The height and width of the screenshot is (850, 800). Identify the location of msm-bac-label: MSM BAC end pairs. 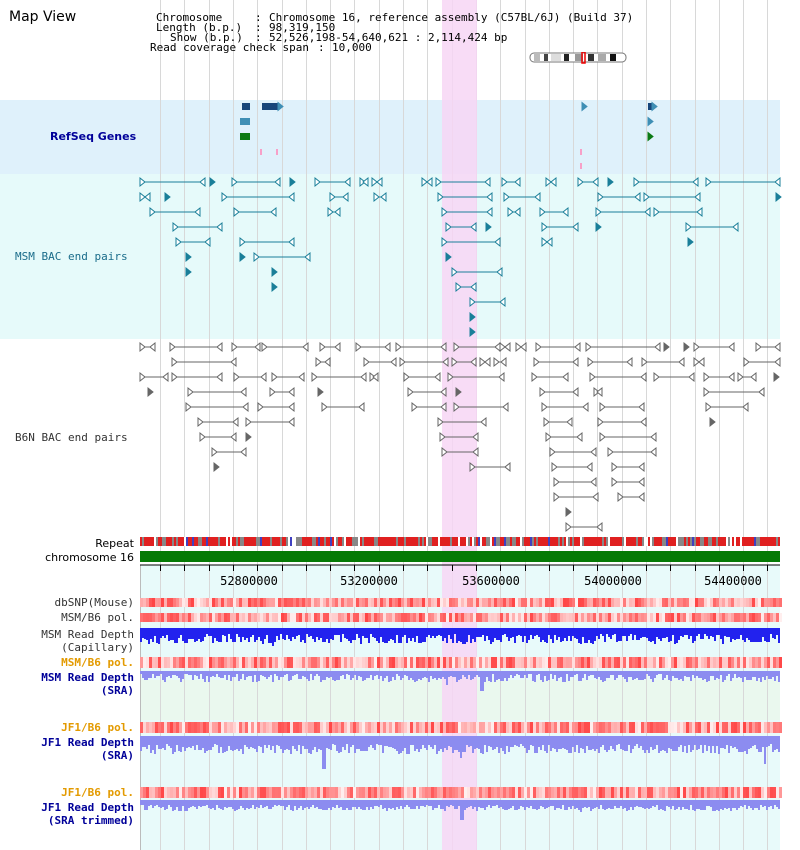
(71, 256).